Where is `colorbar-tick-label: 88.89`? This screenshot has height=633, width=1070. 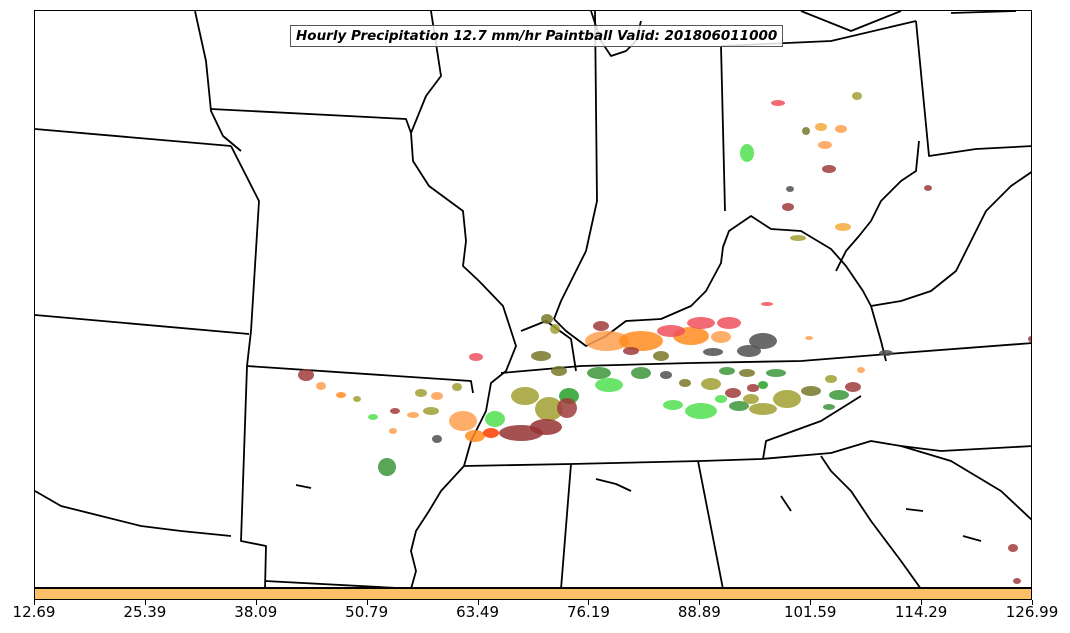 colorbar-tick-label: 88.89 is located at coordinates (699, 612).